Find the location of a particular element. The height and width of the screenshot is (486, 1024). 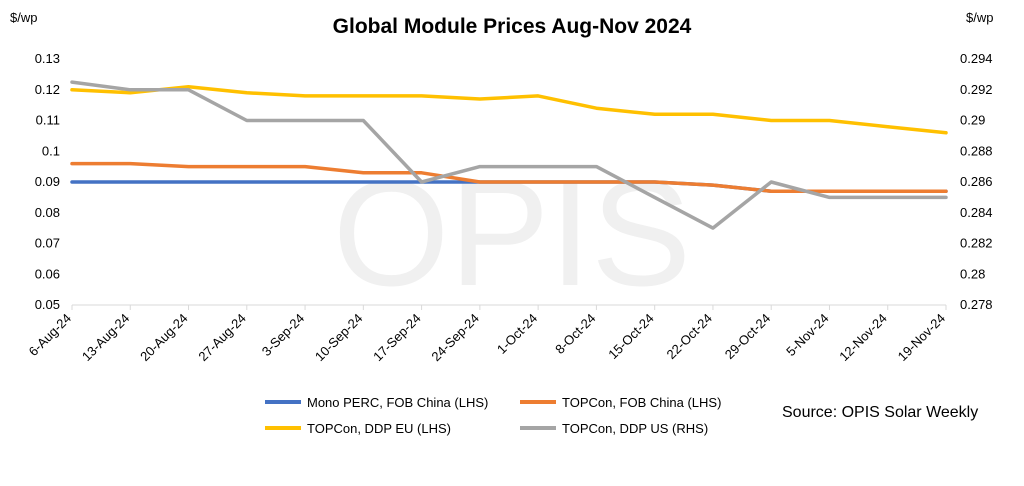

left-tick-label: 0.1 is located at coordinates (51, 150).